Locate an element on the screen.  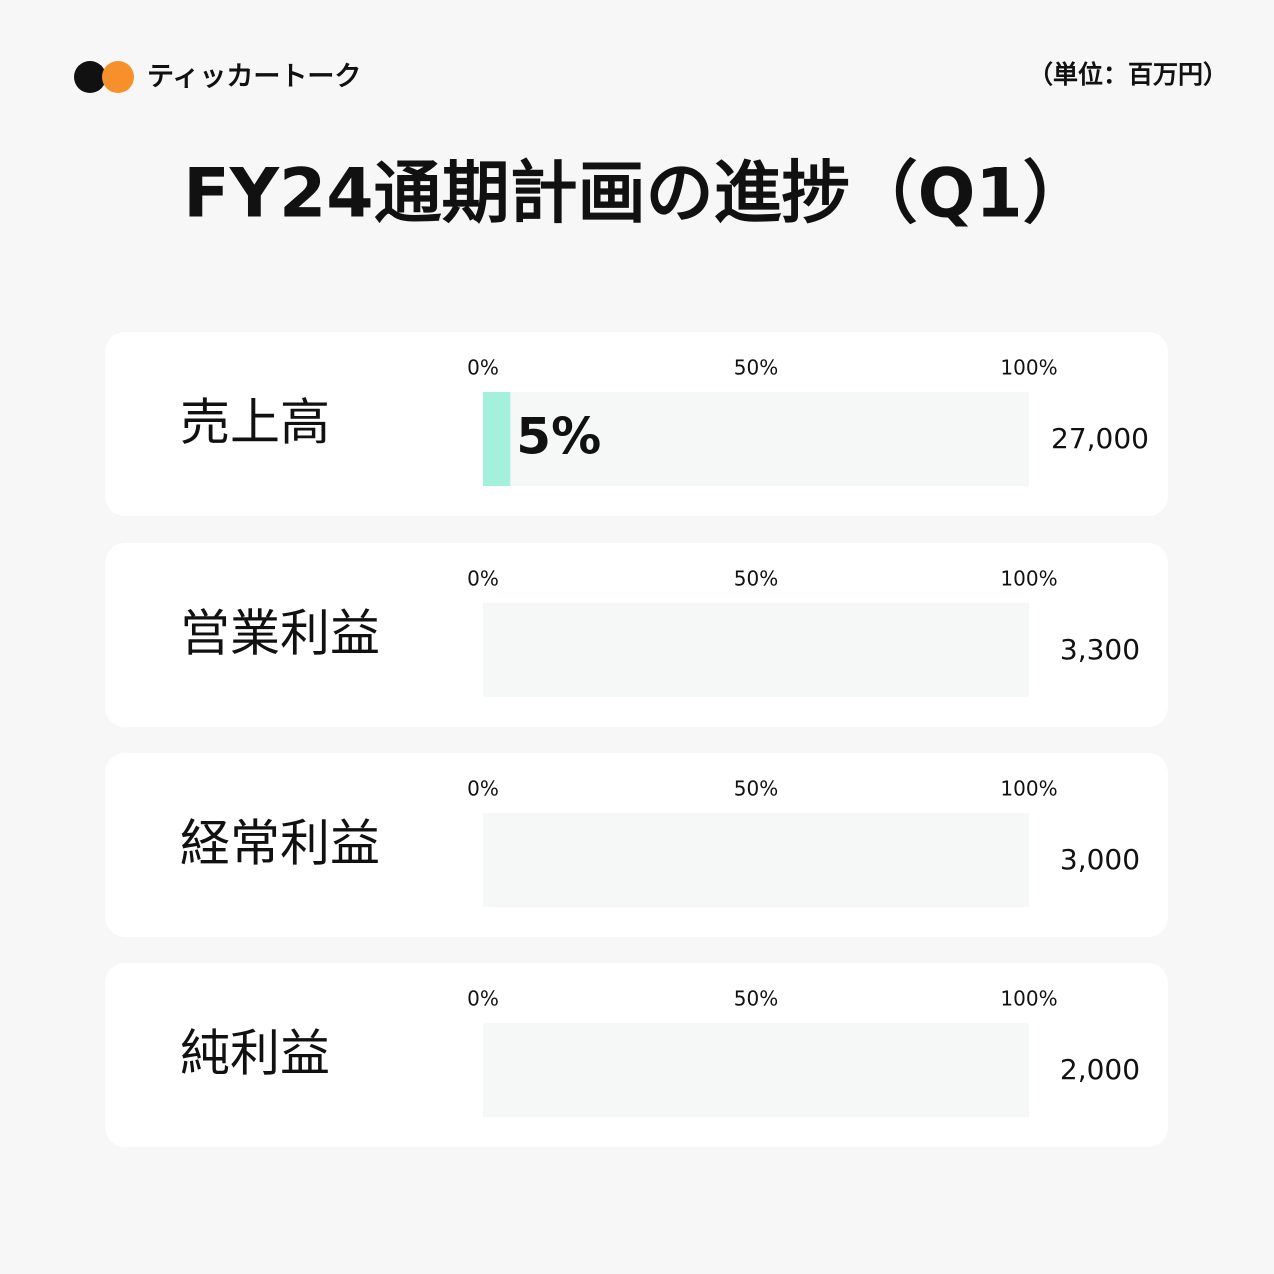
unit: （単位：百万円） is located at coordinates (1128, 74).